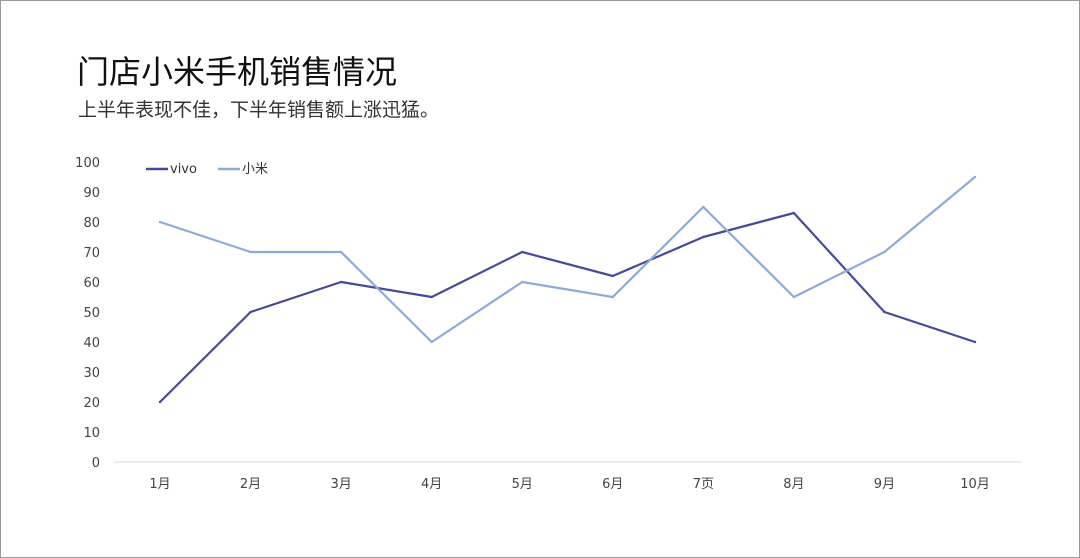  Describe the element at coordinates (207, 169) in the screenshot. I see `legend: vivo 小米` at that location.